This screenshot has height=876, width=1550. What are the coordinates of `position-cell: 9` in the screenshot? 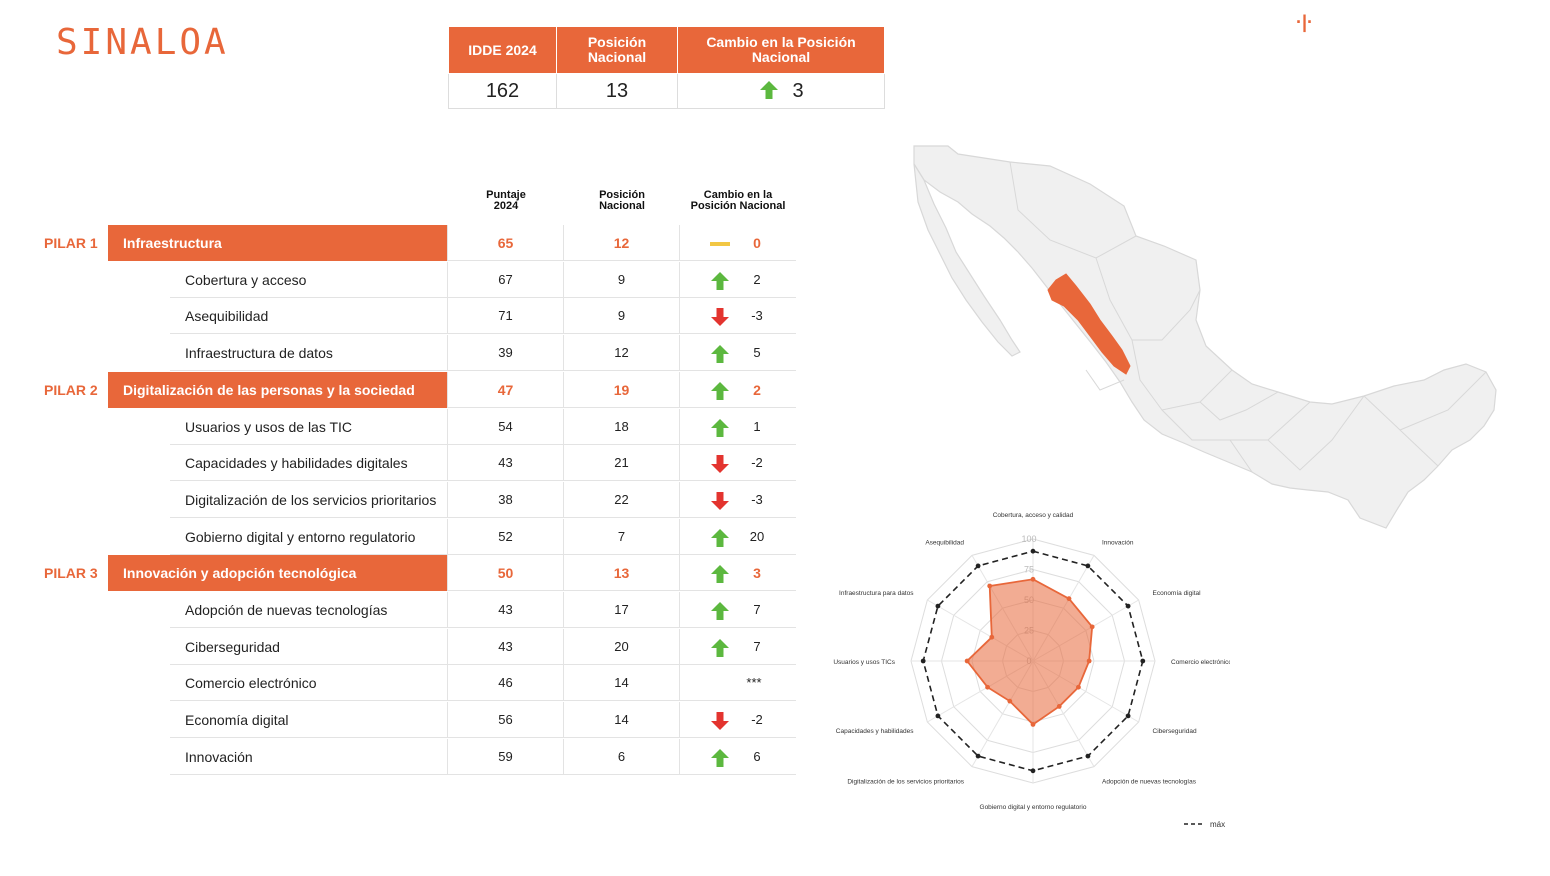 It's located at (621, 316).